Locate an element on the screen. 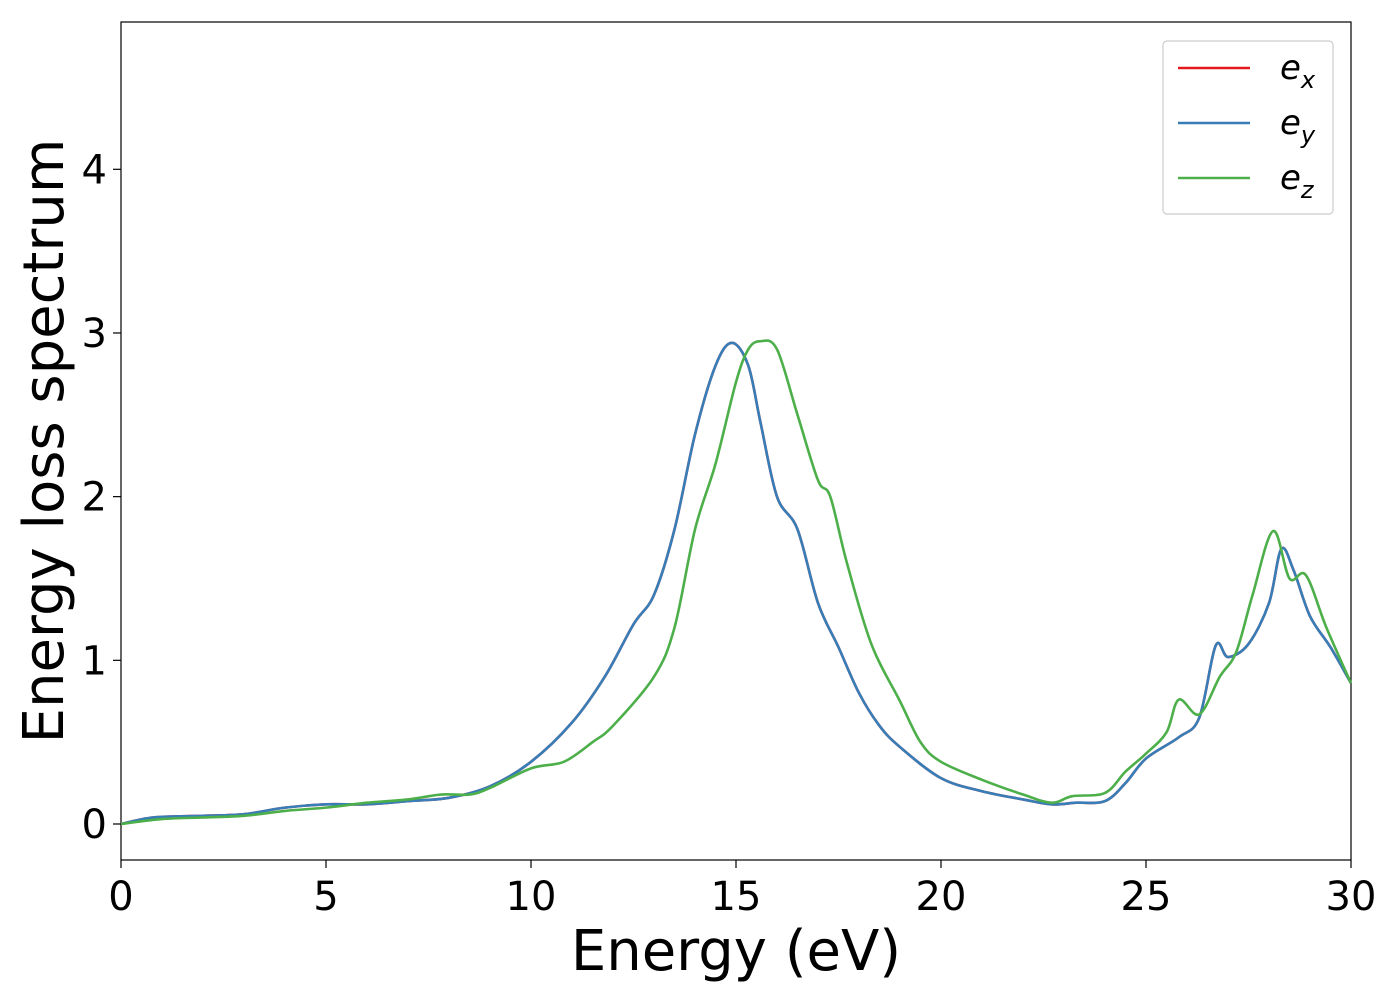 This screenshot has height=1000, width=1400. x-tick-label: 10 is located at coordinates (531, 897).